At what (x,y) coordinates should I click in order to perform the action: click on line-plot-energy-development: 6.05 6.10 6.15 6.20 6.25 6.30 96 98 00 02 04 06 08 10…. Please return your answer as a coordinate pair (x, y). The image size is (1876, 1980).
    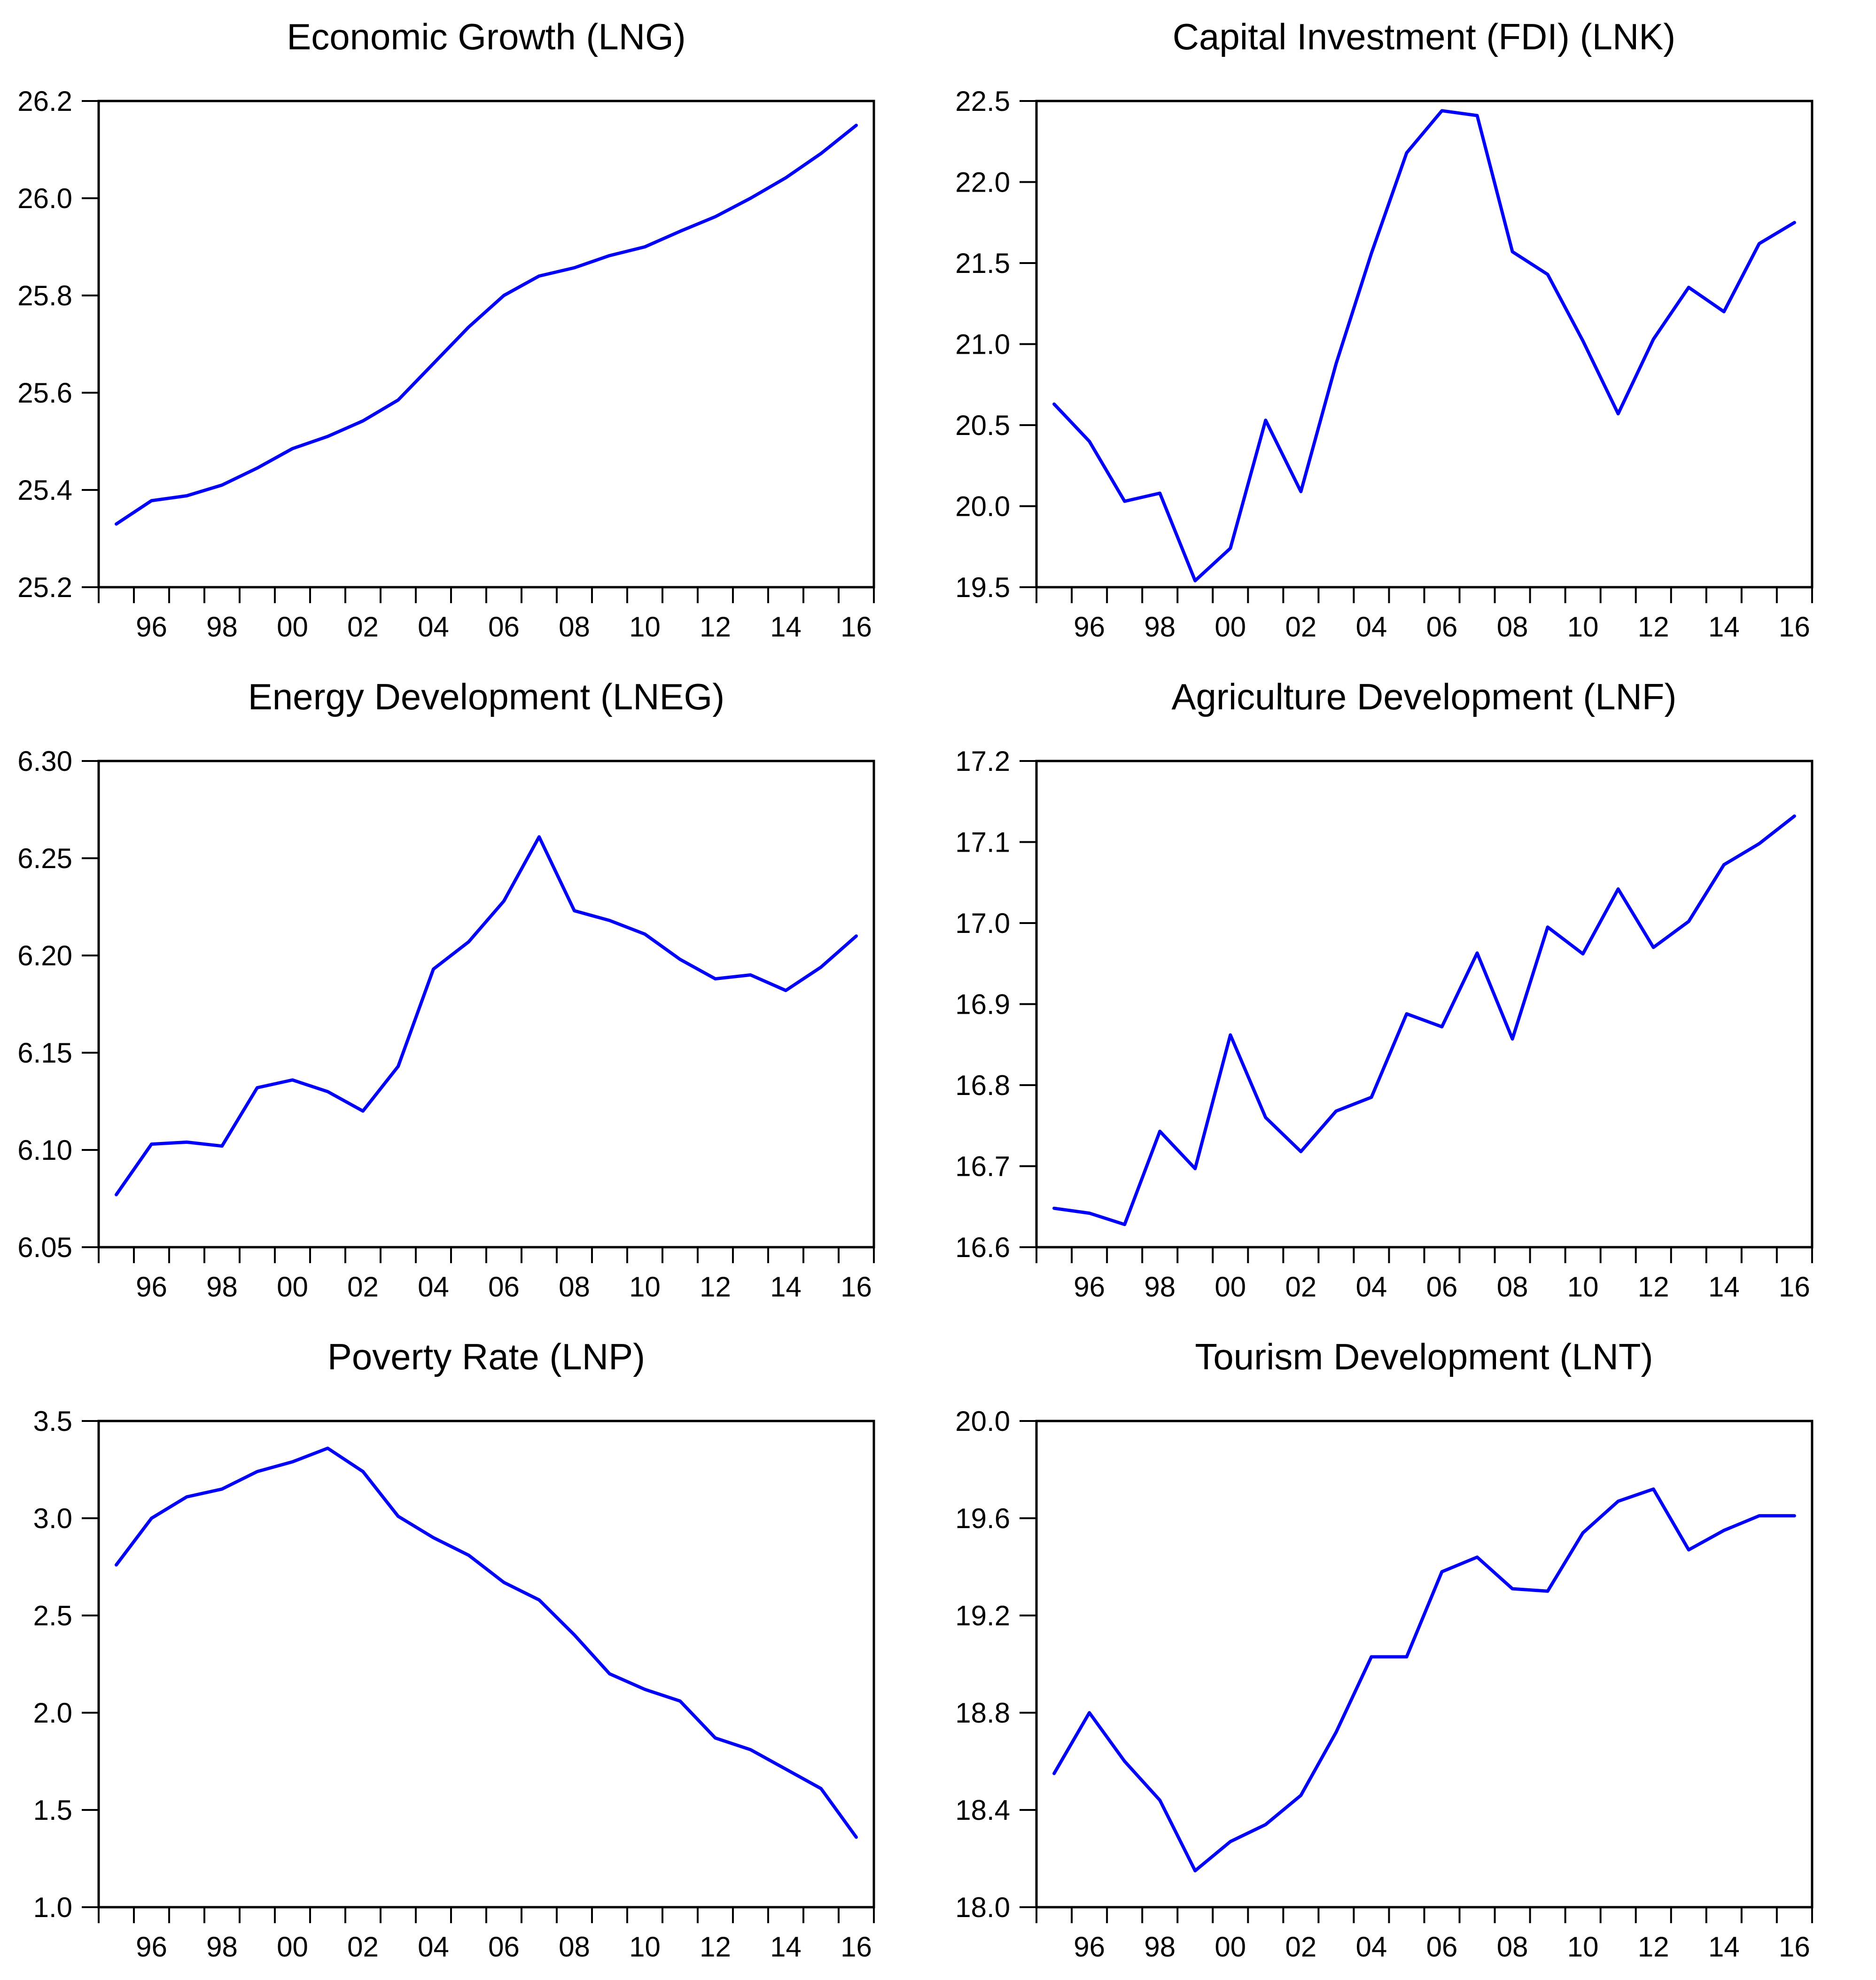
    Looking at the image, I should click on (446, 1024).